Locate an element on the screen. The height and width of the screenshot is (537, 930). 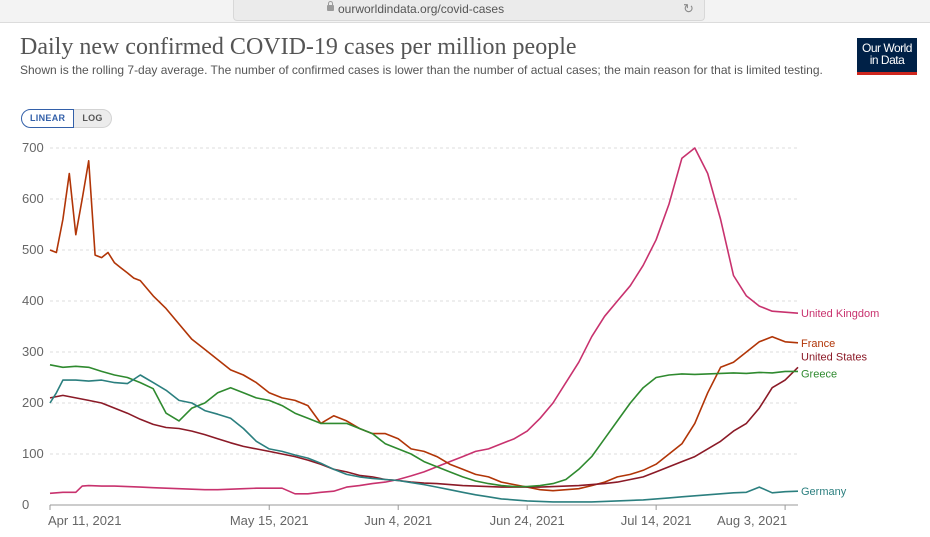
y-tick-label: 200 is located at coordinates (33, 402).